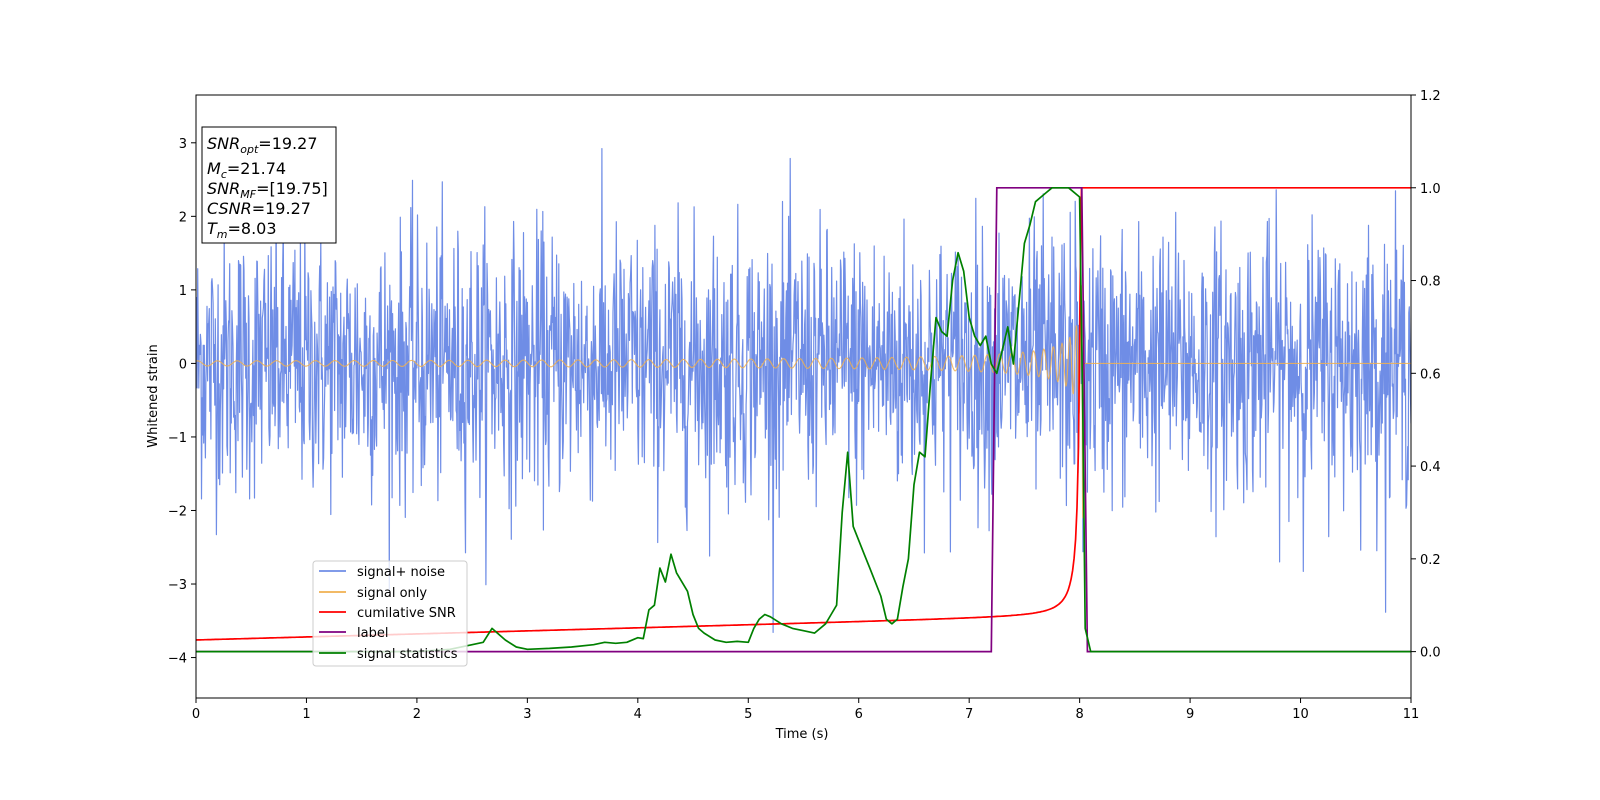 The image size is (1600, 800). I want to click on y-left-tick-label: 1, so click(183, 291).